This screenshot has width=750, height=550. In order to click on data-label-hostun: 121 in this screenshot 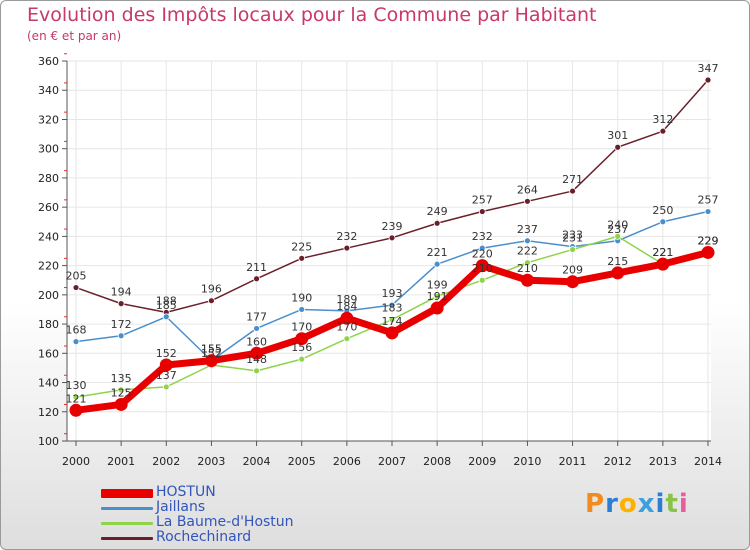, I will do `click(76, 398)`.